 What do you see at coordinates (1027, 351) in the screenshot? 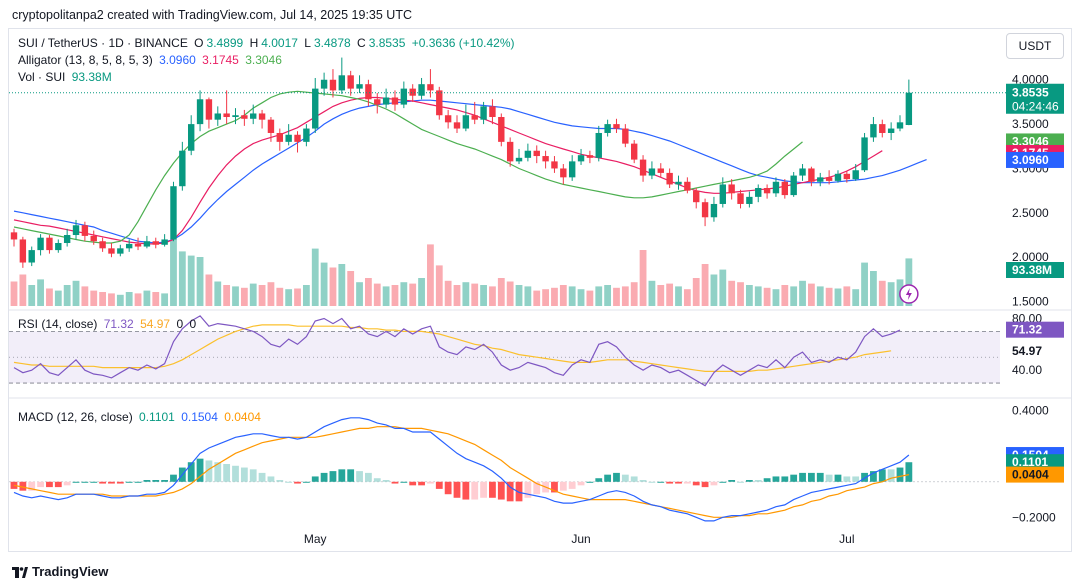
I see `rsi-ma-tag: 54.97` at bounding box center [1027, 351].